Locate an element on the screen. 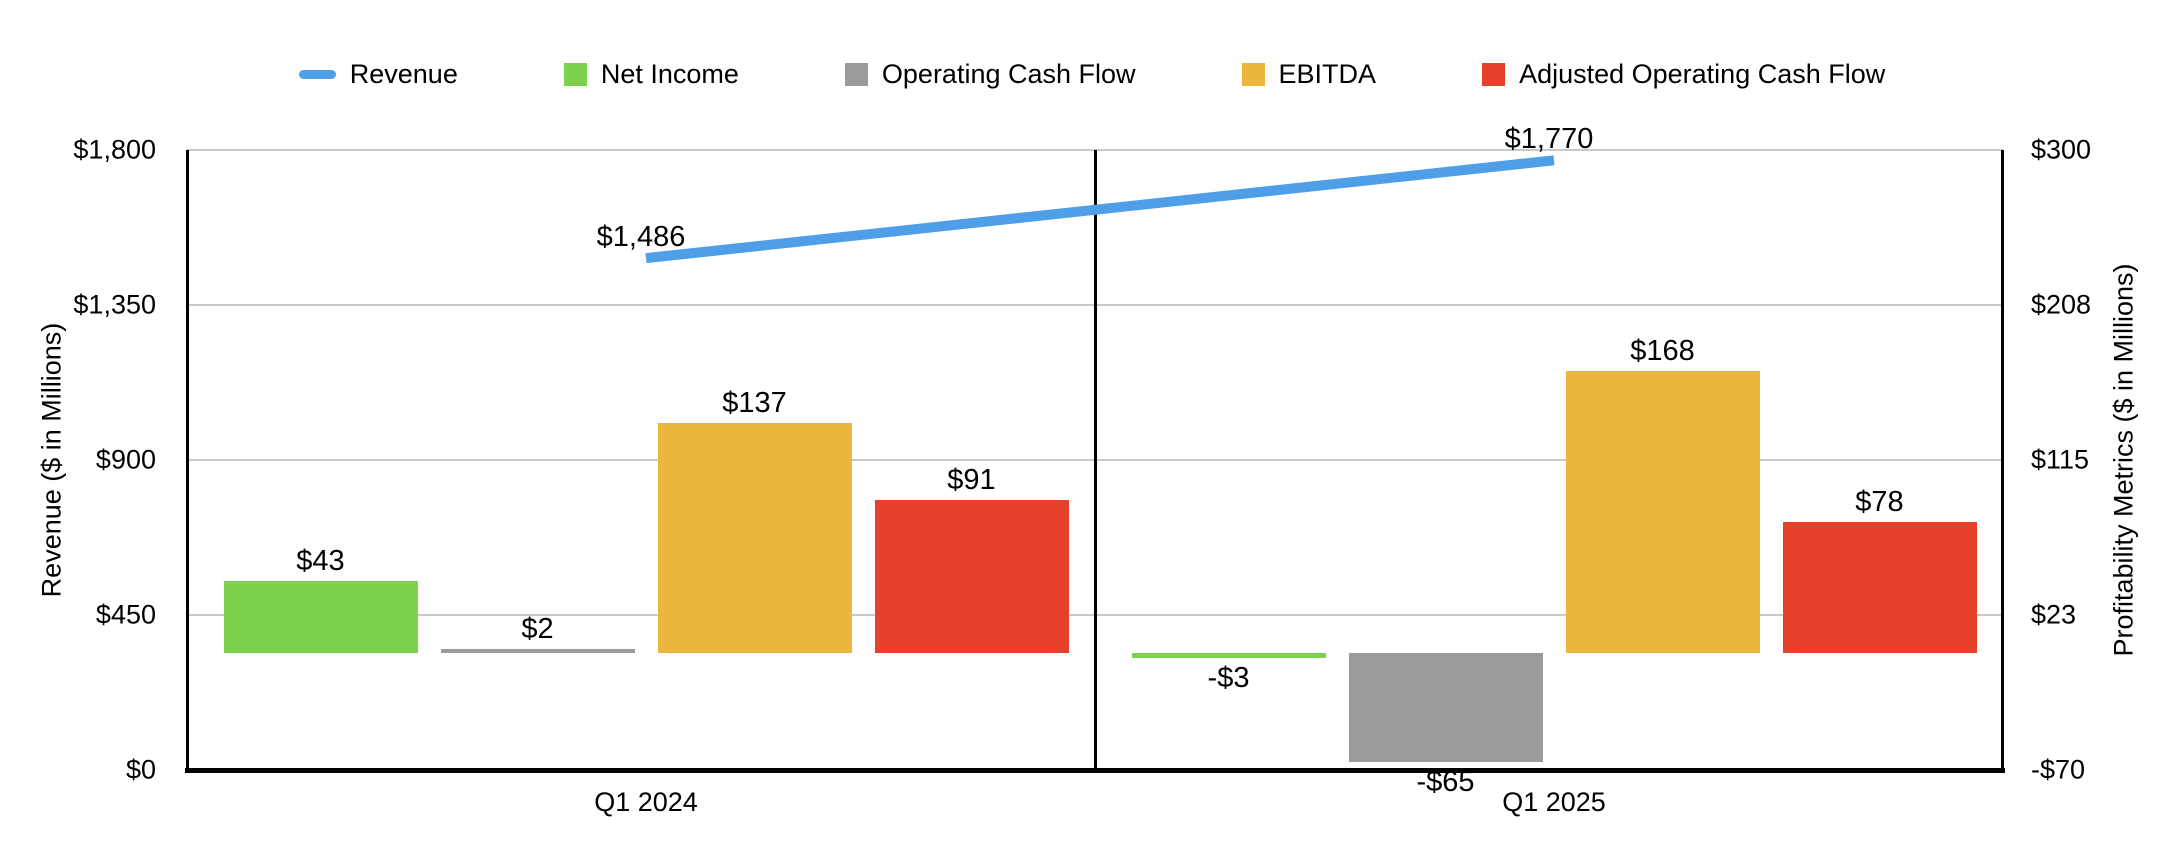 This screenshot has width=2184, height=858. plot-category-divider is located at coordinates (1095, 460).